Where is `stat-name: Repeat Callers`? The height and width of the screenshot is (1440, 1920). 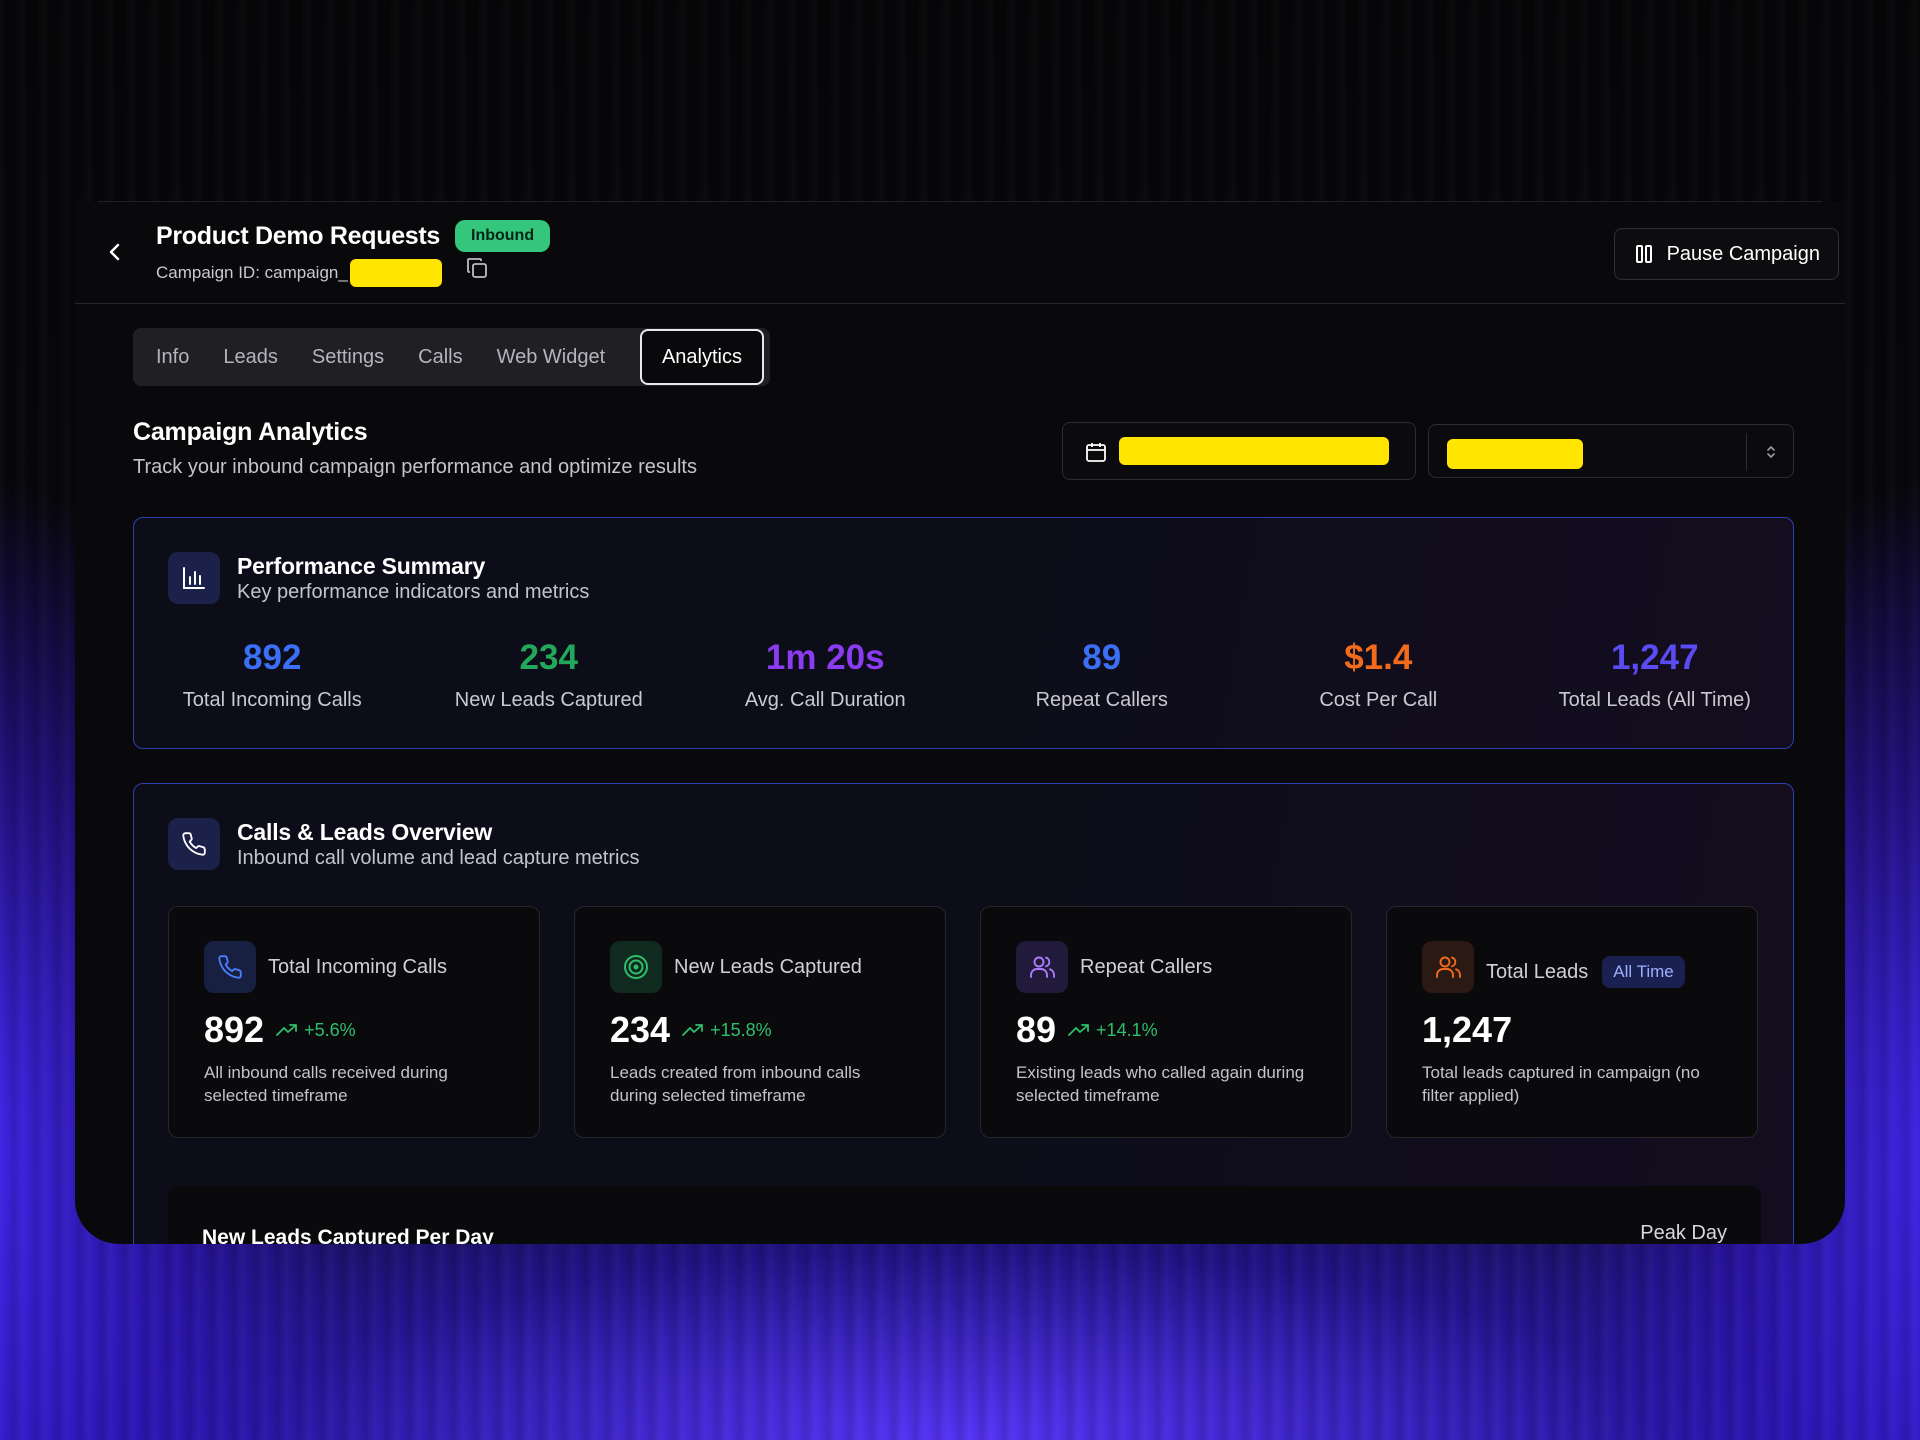 stat-name: Repeat Callers is located at coordinates (1146, 967).